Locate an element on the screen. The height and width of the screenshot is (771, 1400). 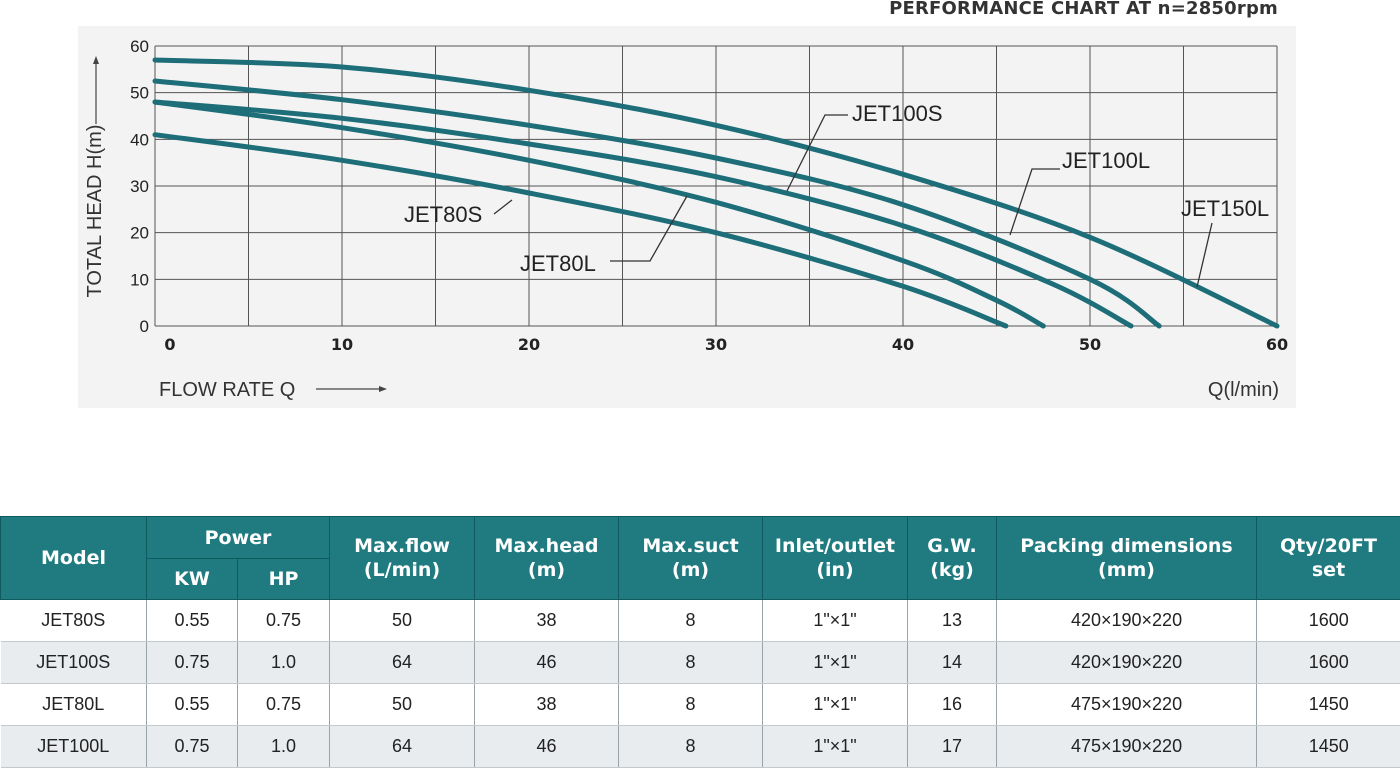
header-hp: HP is located at coordinates (283, 579).